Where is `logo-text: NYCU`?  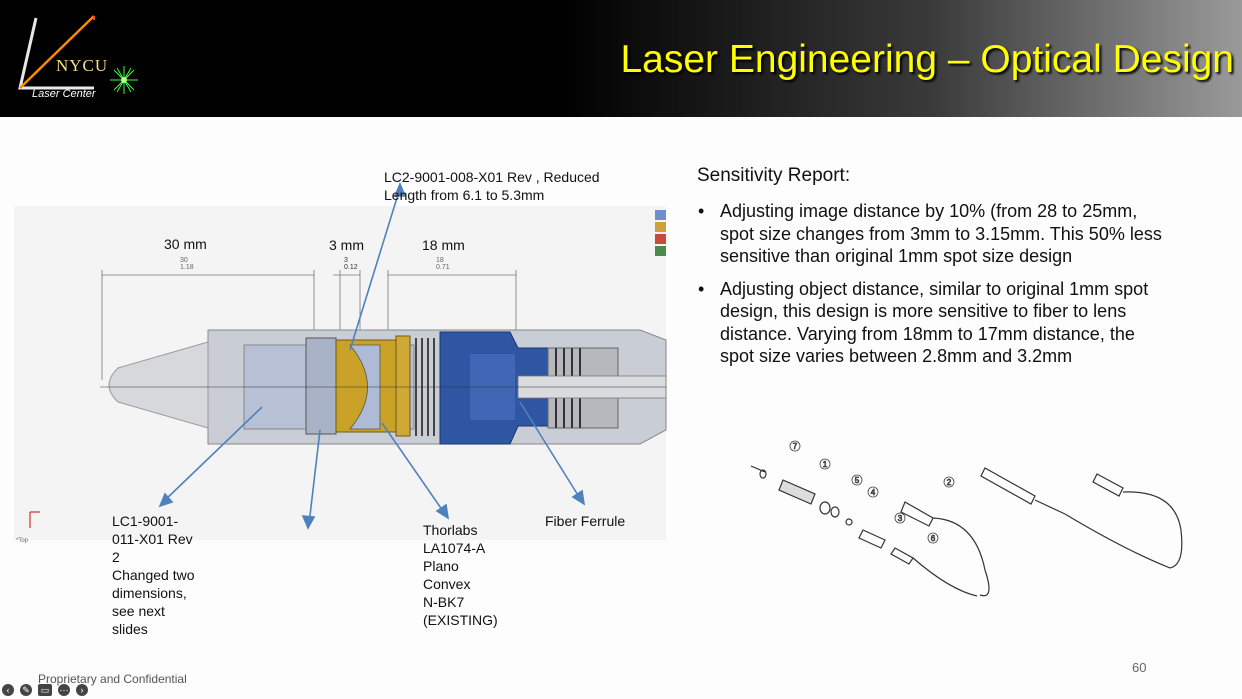 logo-text: NYCU is located at coordinates (82, 65).